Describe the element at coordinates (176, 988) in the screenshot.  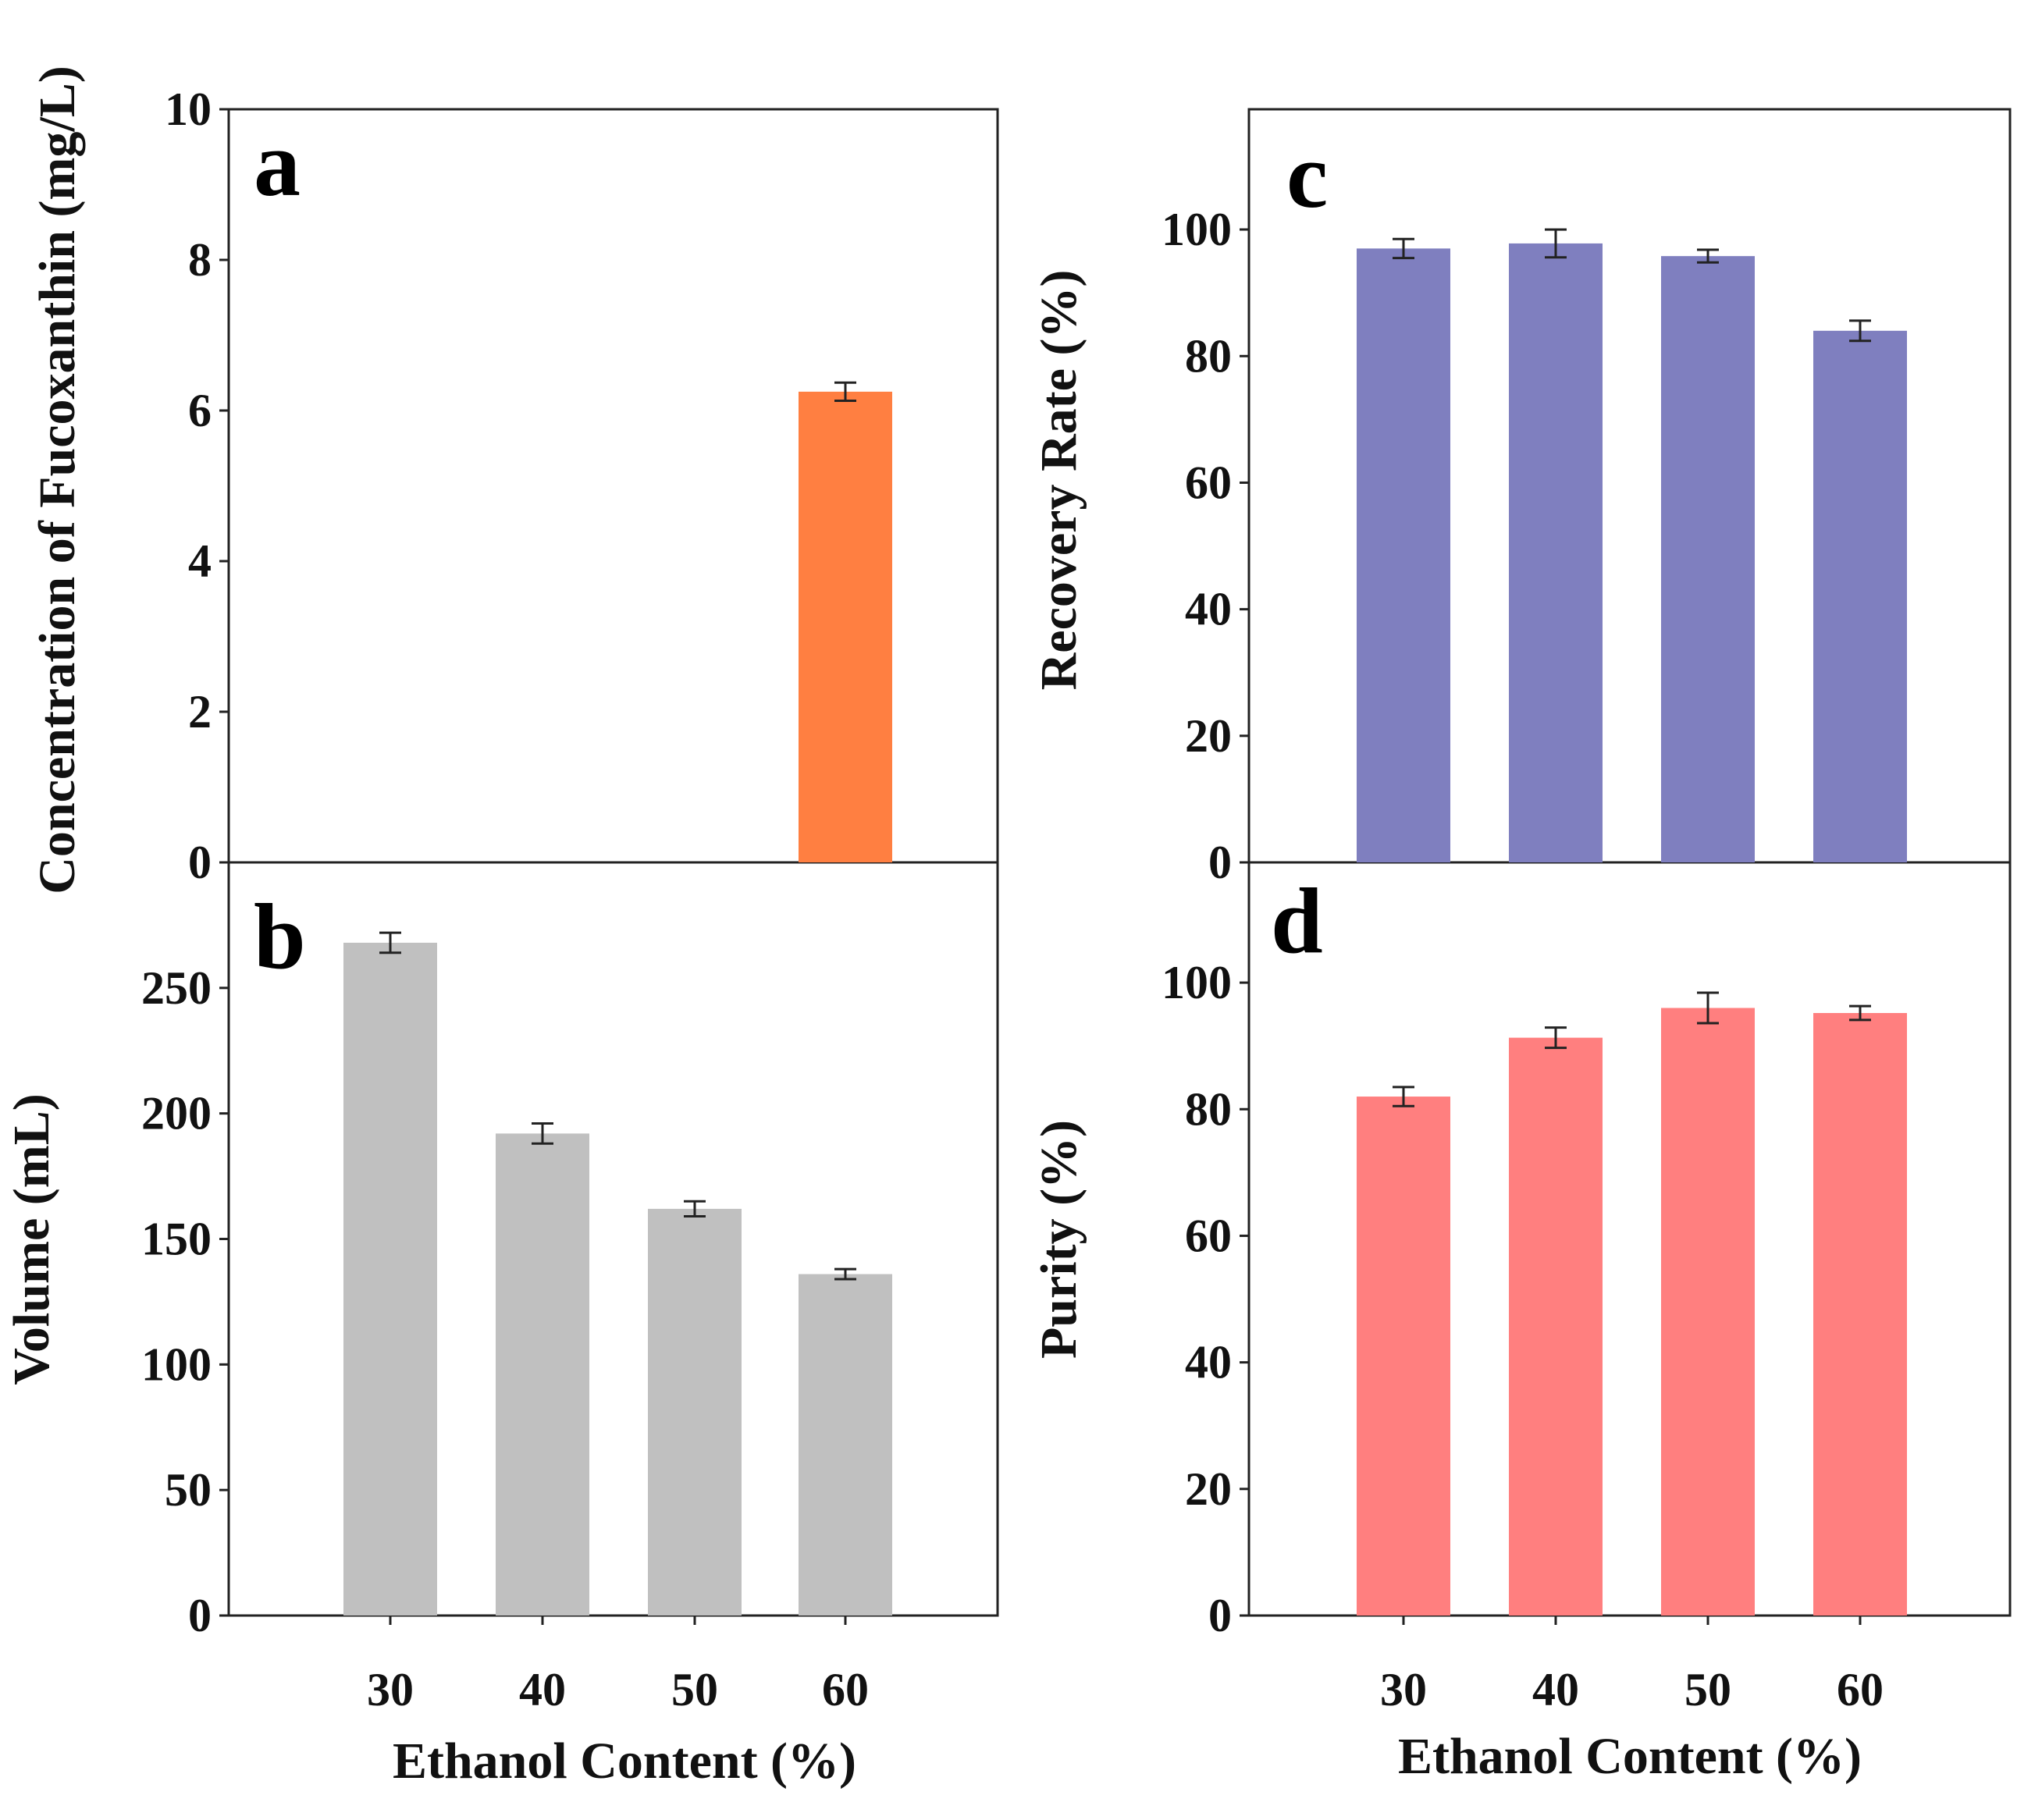
I see `panel-b-ytick-label: 250` at that location.